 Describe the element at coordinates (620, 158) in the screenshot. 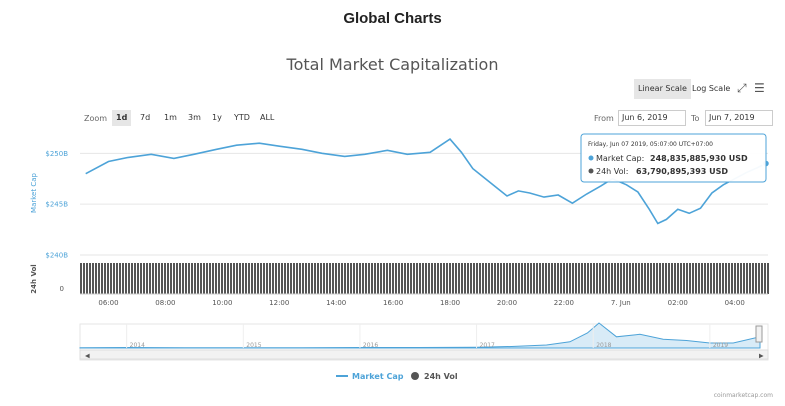

I see `tooltip-market-cap-label: Market Cap:` at that location.